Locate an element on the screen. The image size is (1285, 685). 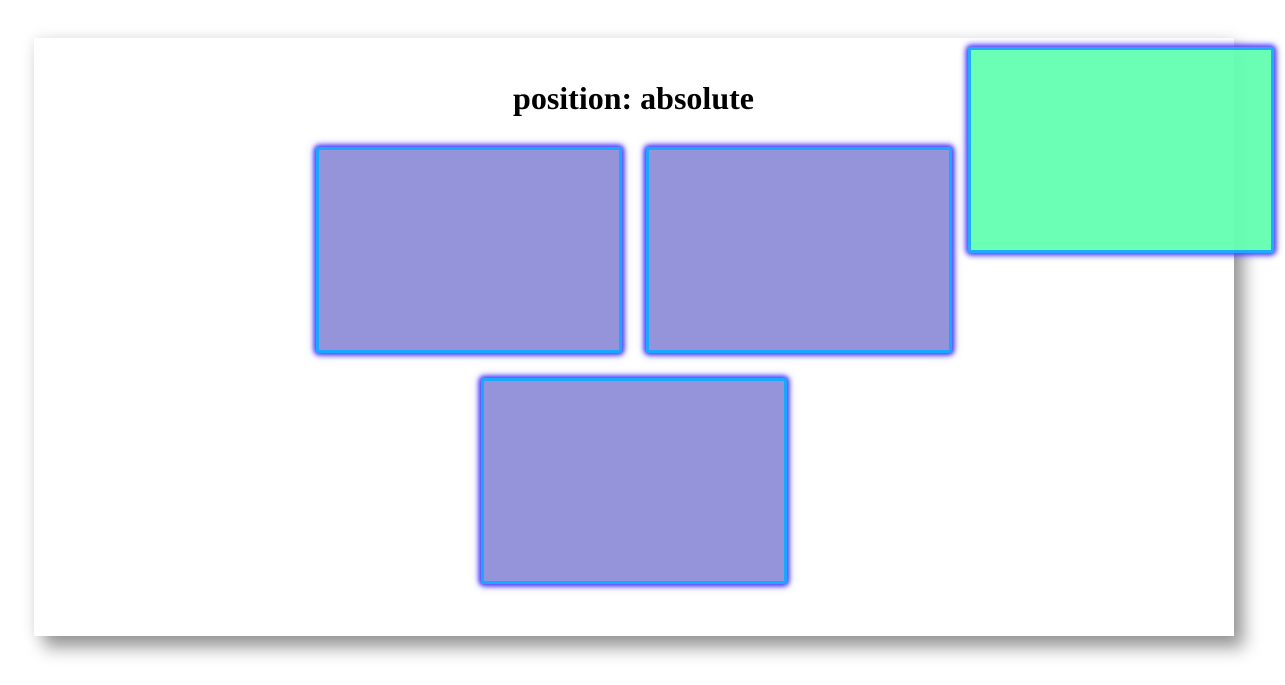
page-title: position: absolute is located at coordinates (633, 98).